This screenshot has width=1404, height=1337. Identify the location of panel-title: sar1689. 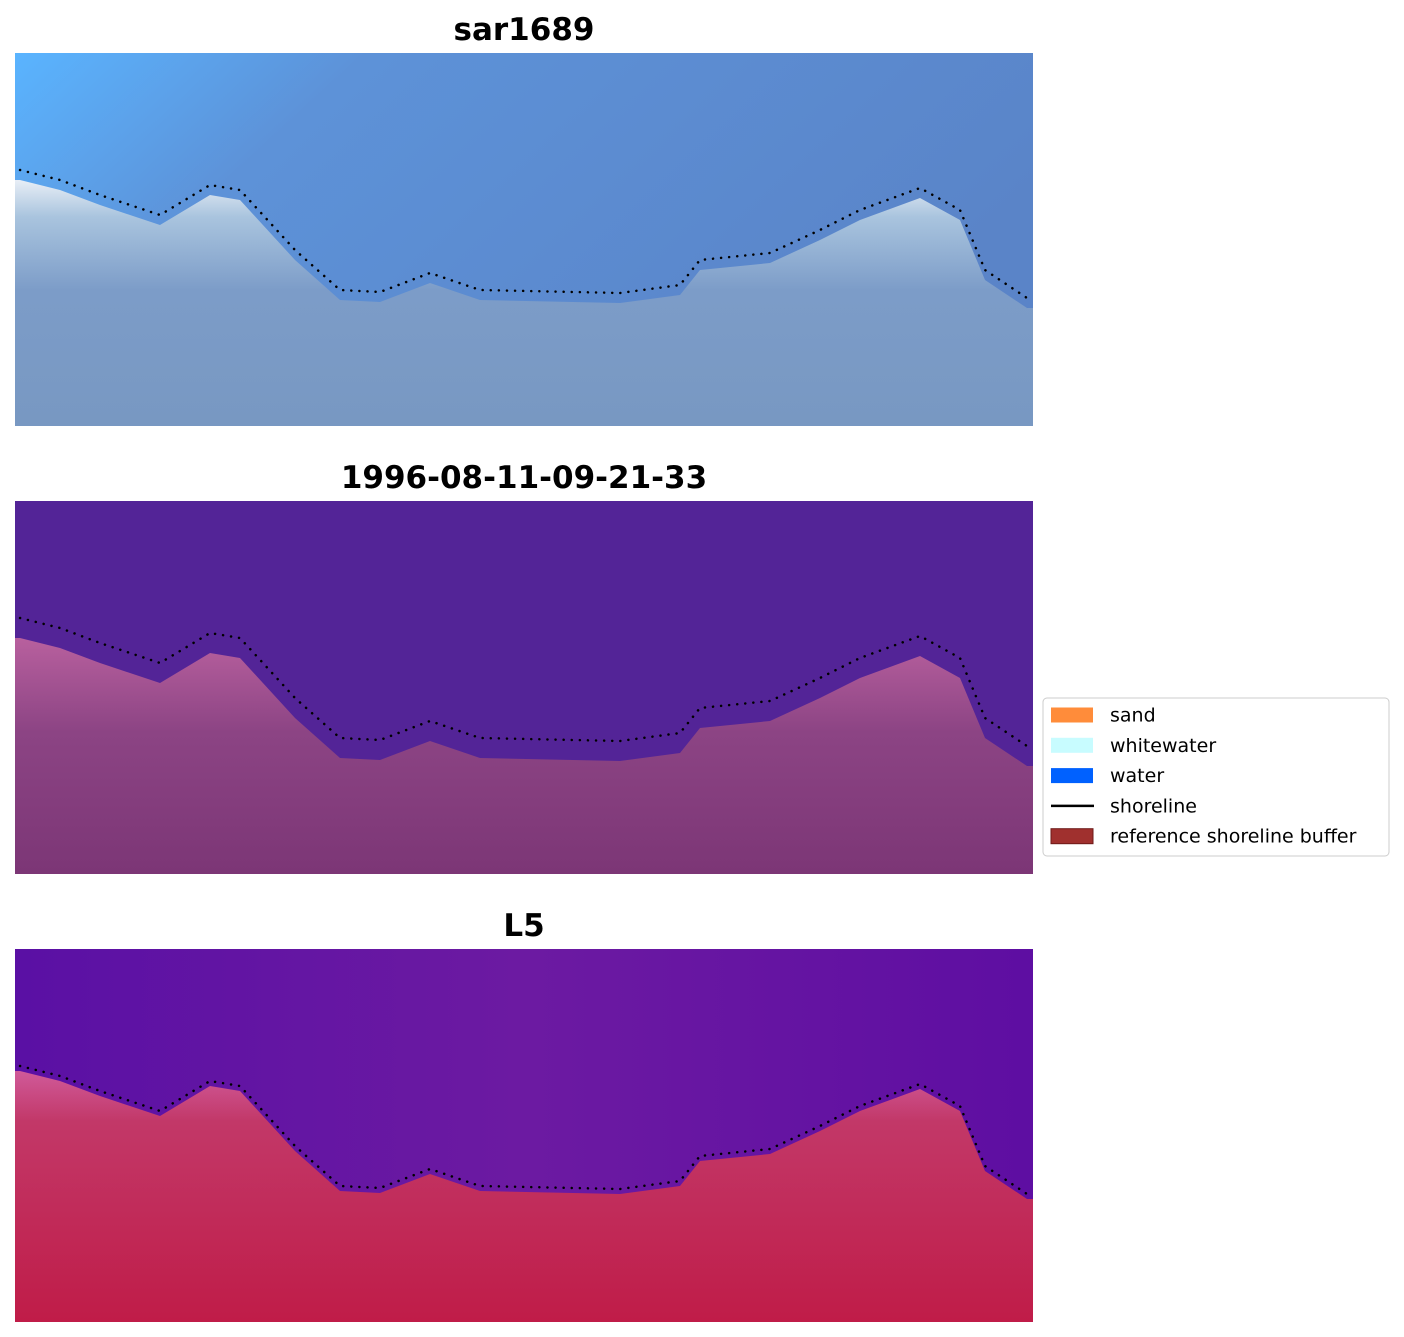
(524, 30).